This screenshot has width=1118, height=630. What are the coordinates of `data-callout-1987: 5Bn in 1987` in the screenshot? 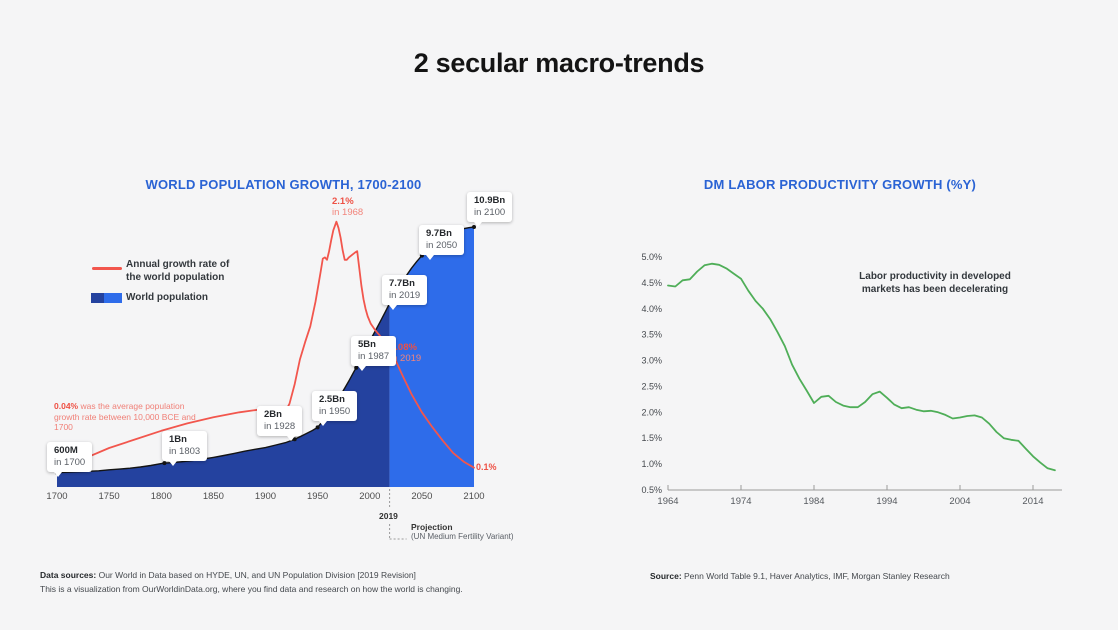 It's located at (374, 353).